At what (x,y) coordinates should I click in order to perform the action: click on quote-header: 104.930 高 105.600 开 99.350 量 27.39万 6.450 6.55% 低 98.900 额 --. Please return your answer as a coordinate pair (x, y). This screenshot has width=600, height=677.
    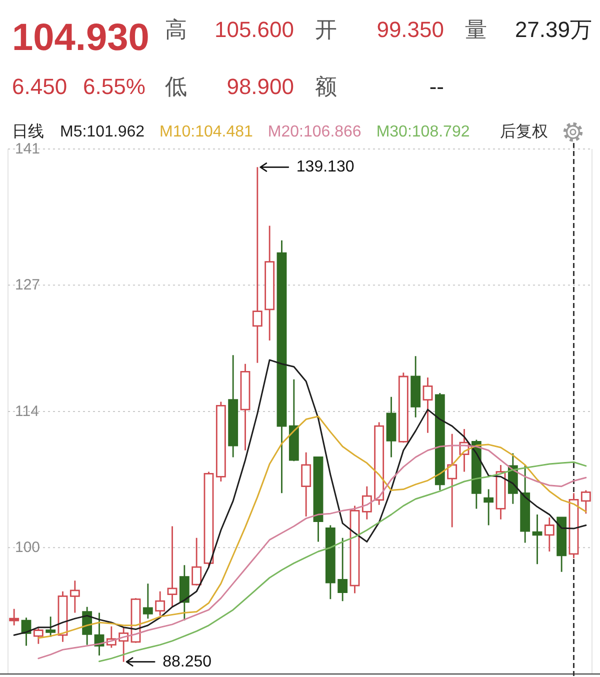
    Looking at the image, I should click on (302, 58).